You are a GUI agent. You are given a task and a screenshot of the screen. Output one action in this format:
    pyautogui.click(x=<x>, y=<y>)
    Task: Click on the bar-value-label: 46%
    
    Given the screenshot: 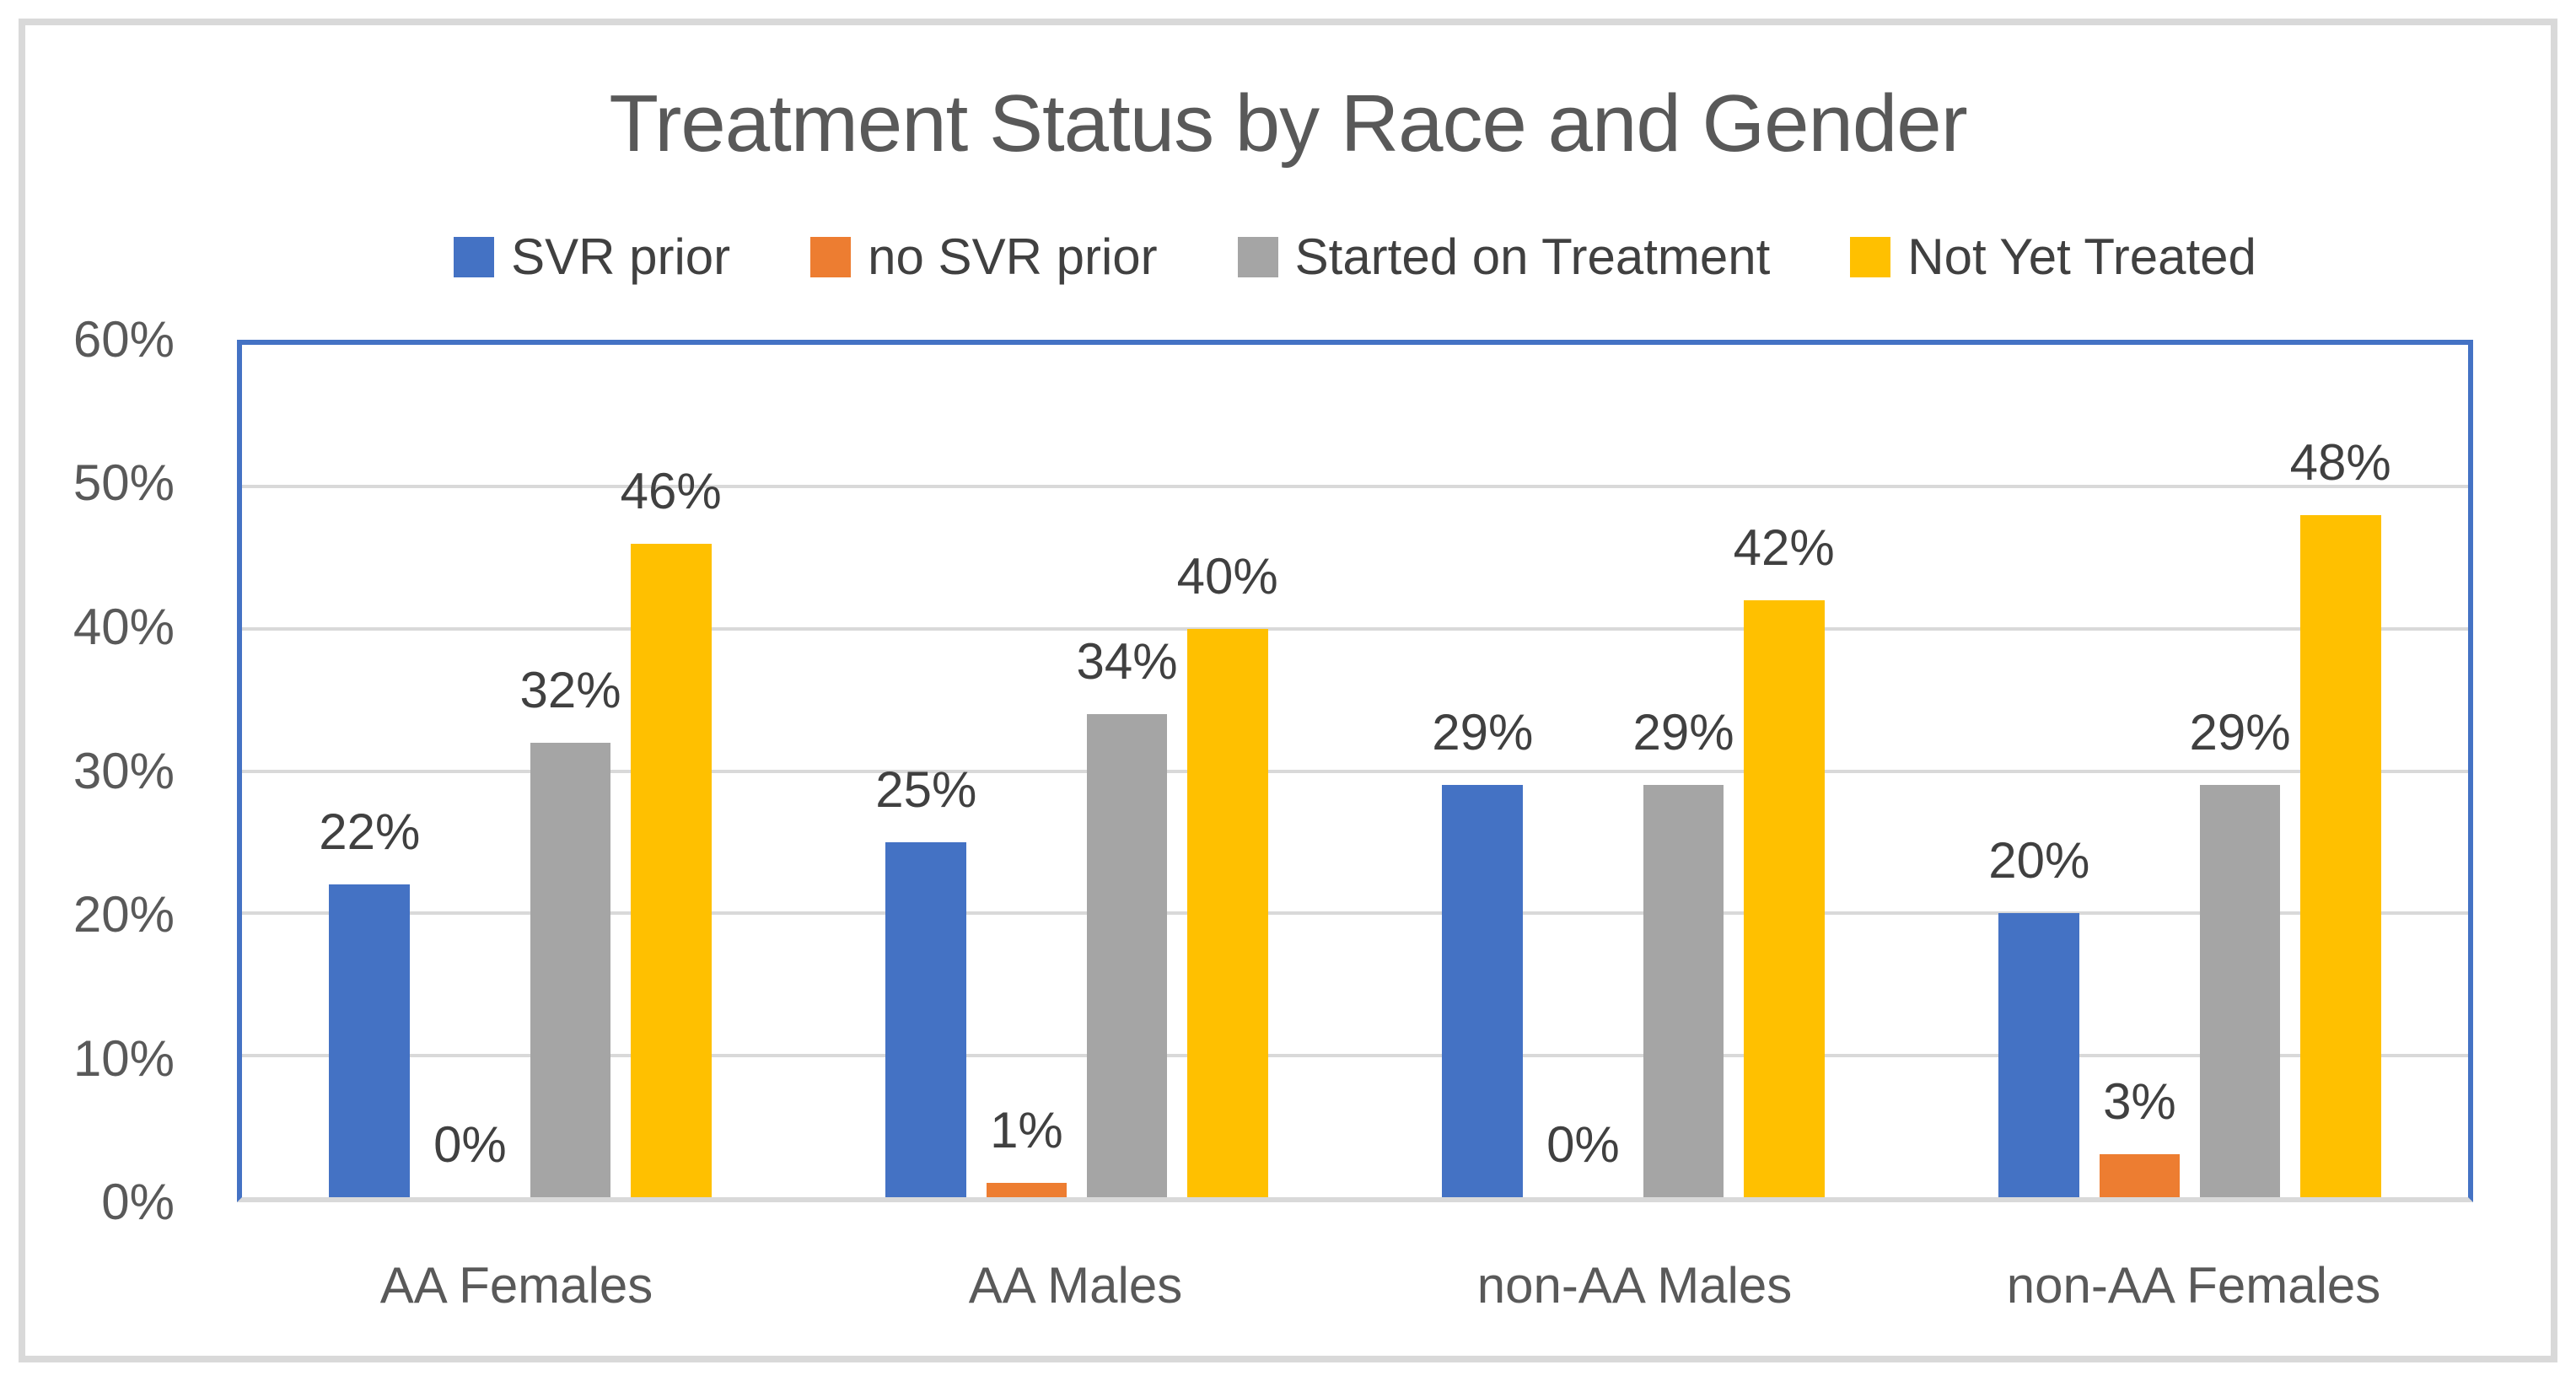 What is the action you would take?
    pyautogui.click(x=671, y=490)
    